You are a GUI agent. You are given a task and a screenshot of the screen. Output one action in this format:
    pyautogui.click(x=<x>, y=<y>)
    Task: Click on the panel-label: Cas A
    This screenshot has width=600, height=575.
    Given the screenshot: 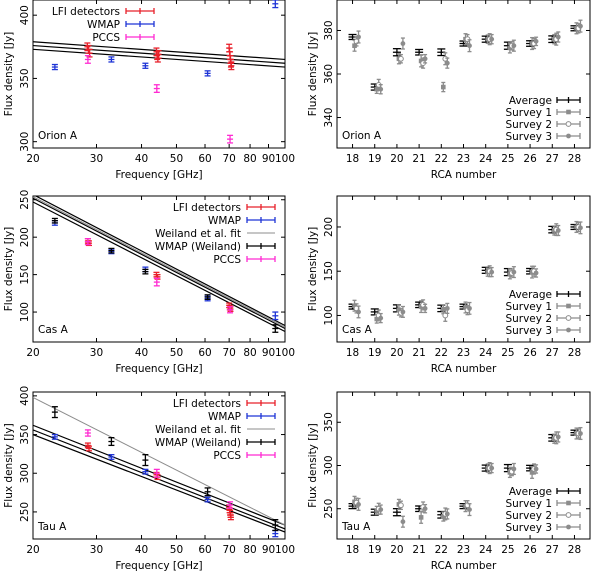 What is the action you would take?
    pyautogui.click(x=53, y=330)
    